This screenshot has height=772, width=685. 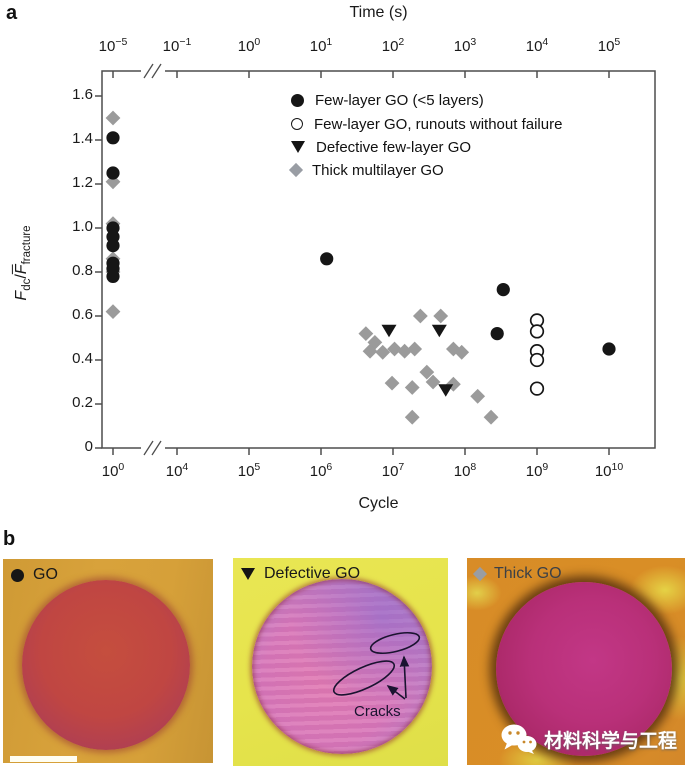 I want to click on y-tick-label: 1.4, so click(x=82, y=138).